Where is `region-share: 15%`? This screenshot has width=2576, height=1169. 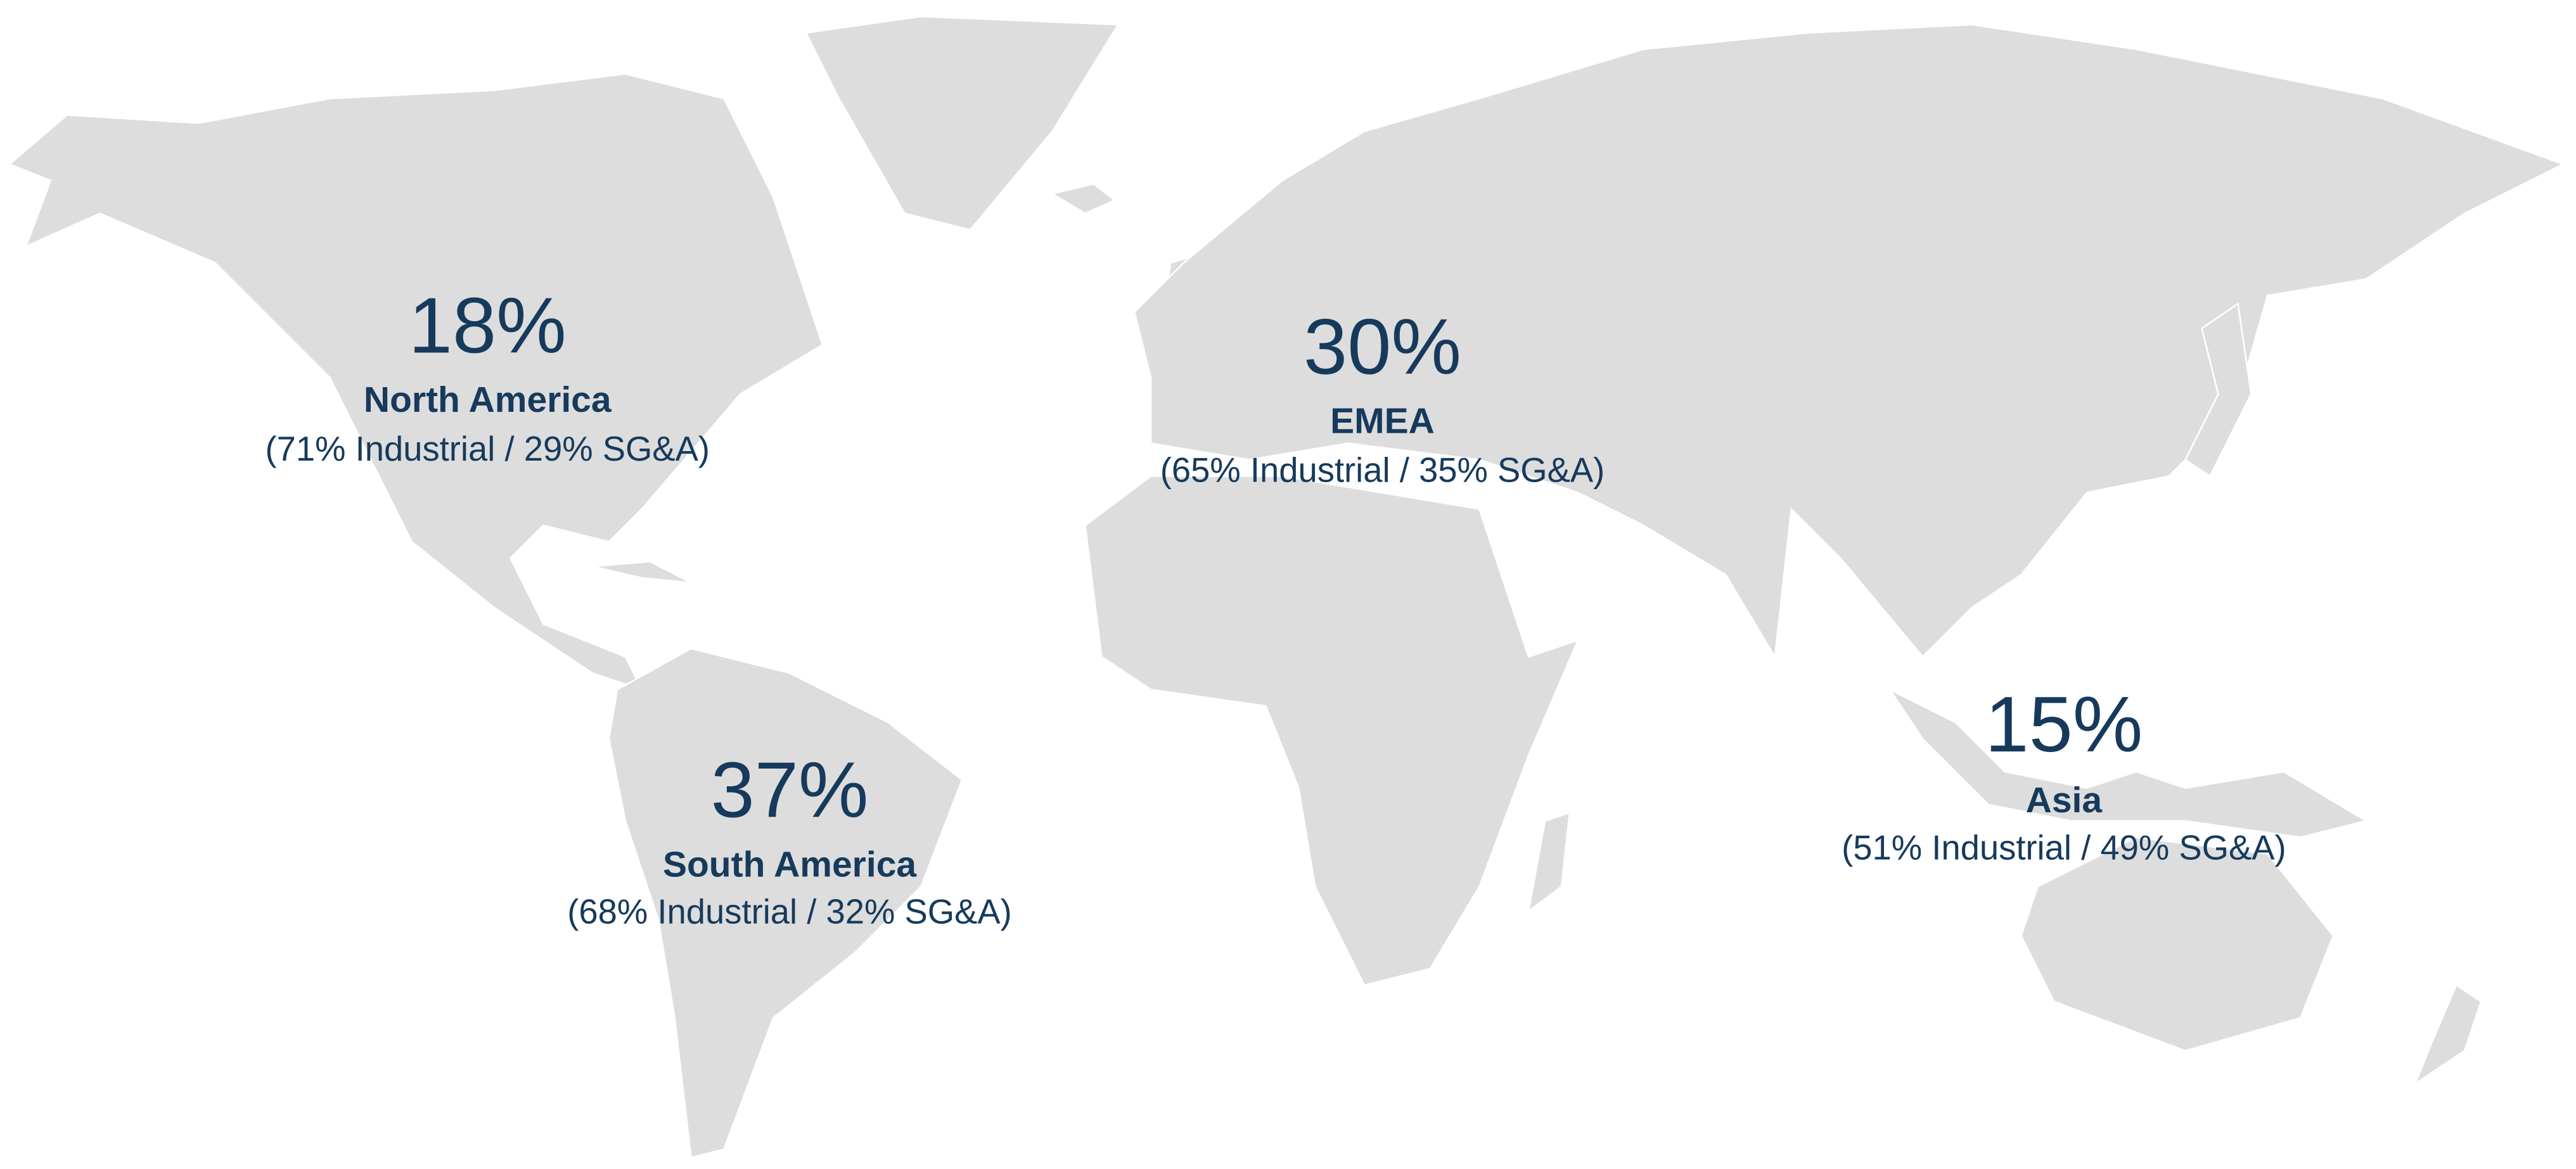
region-share: 15% is located at coordinates (2064, 724).